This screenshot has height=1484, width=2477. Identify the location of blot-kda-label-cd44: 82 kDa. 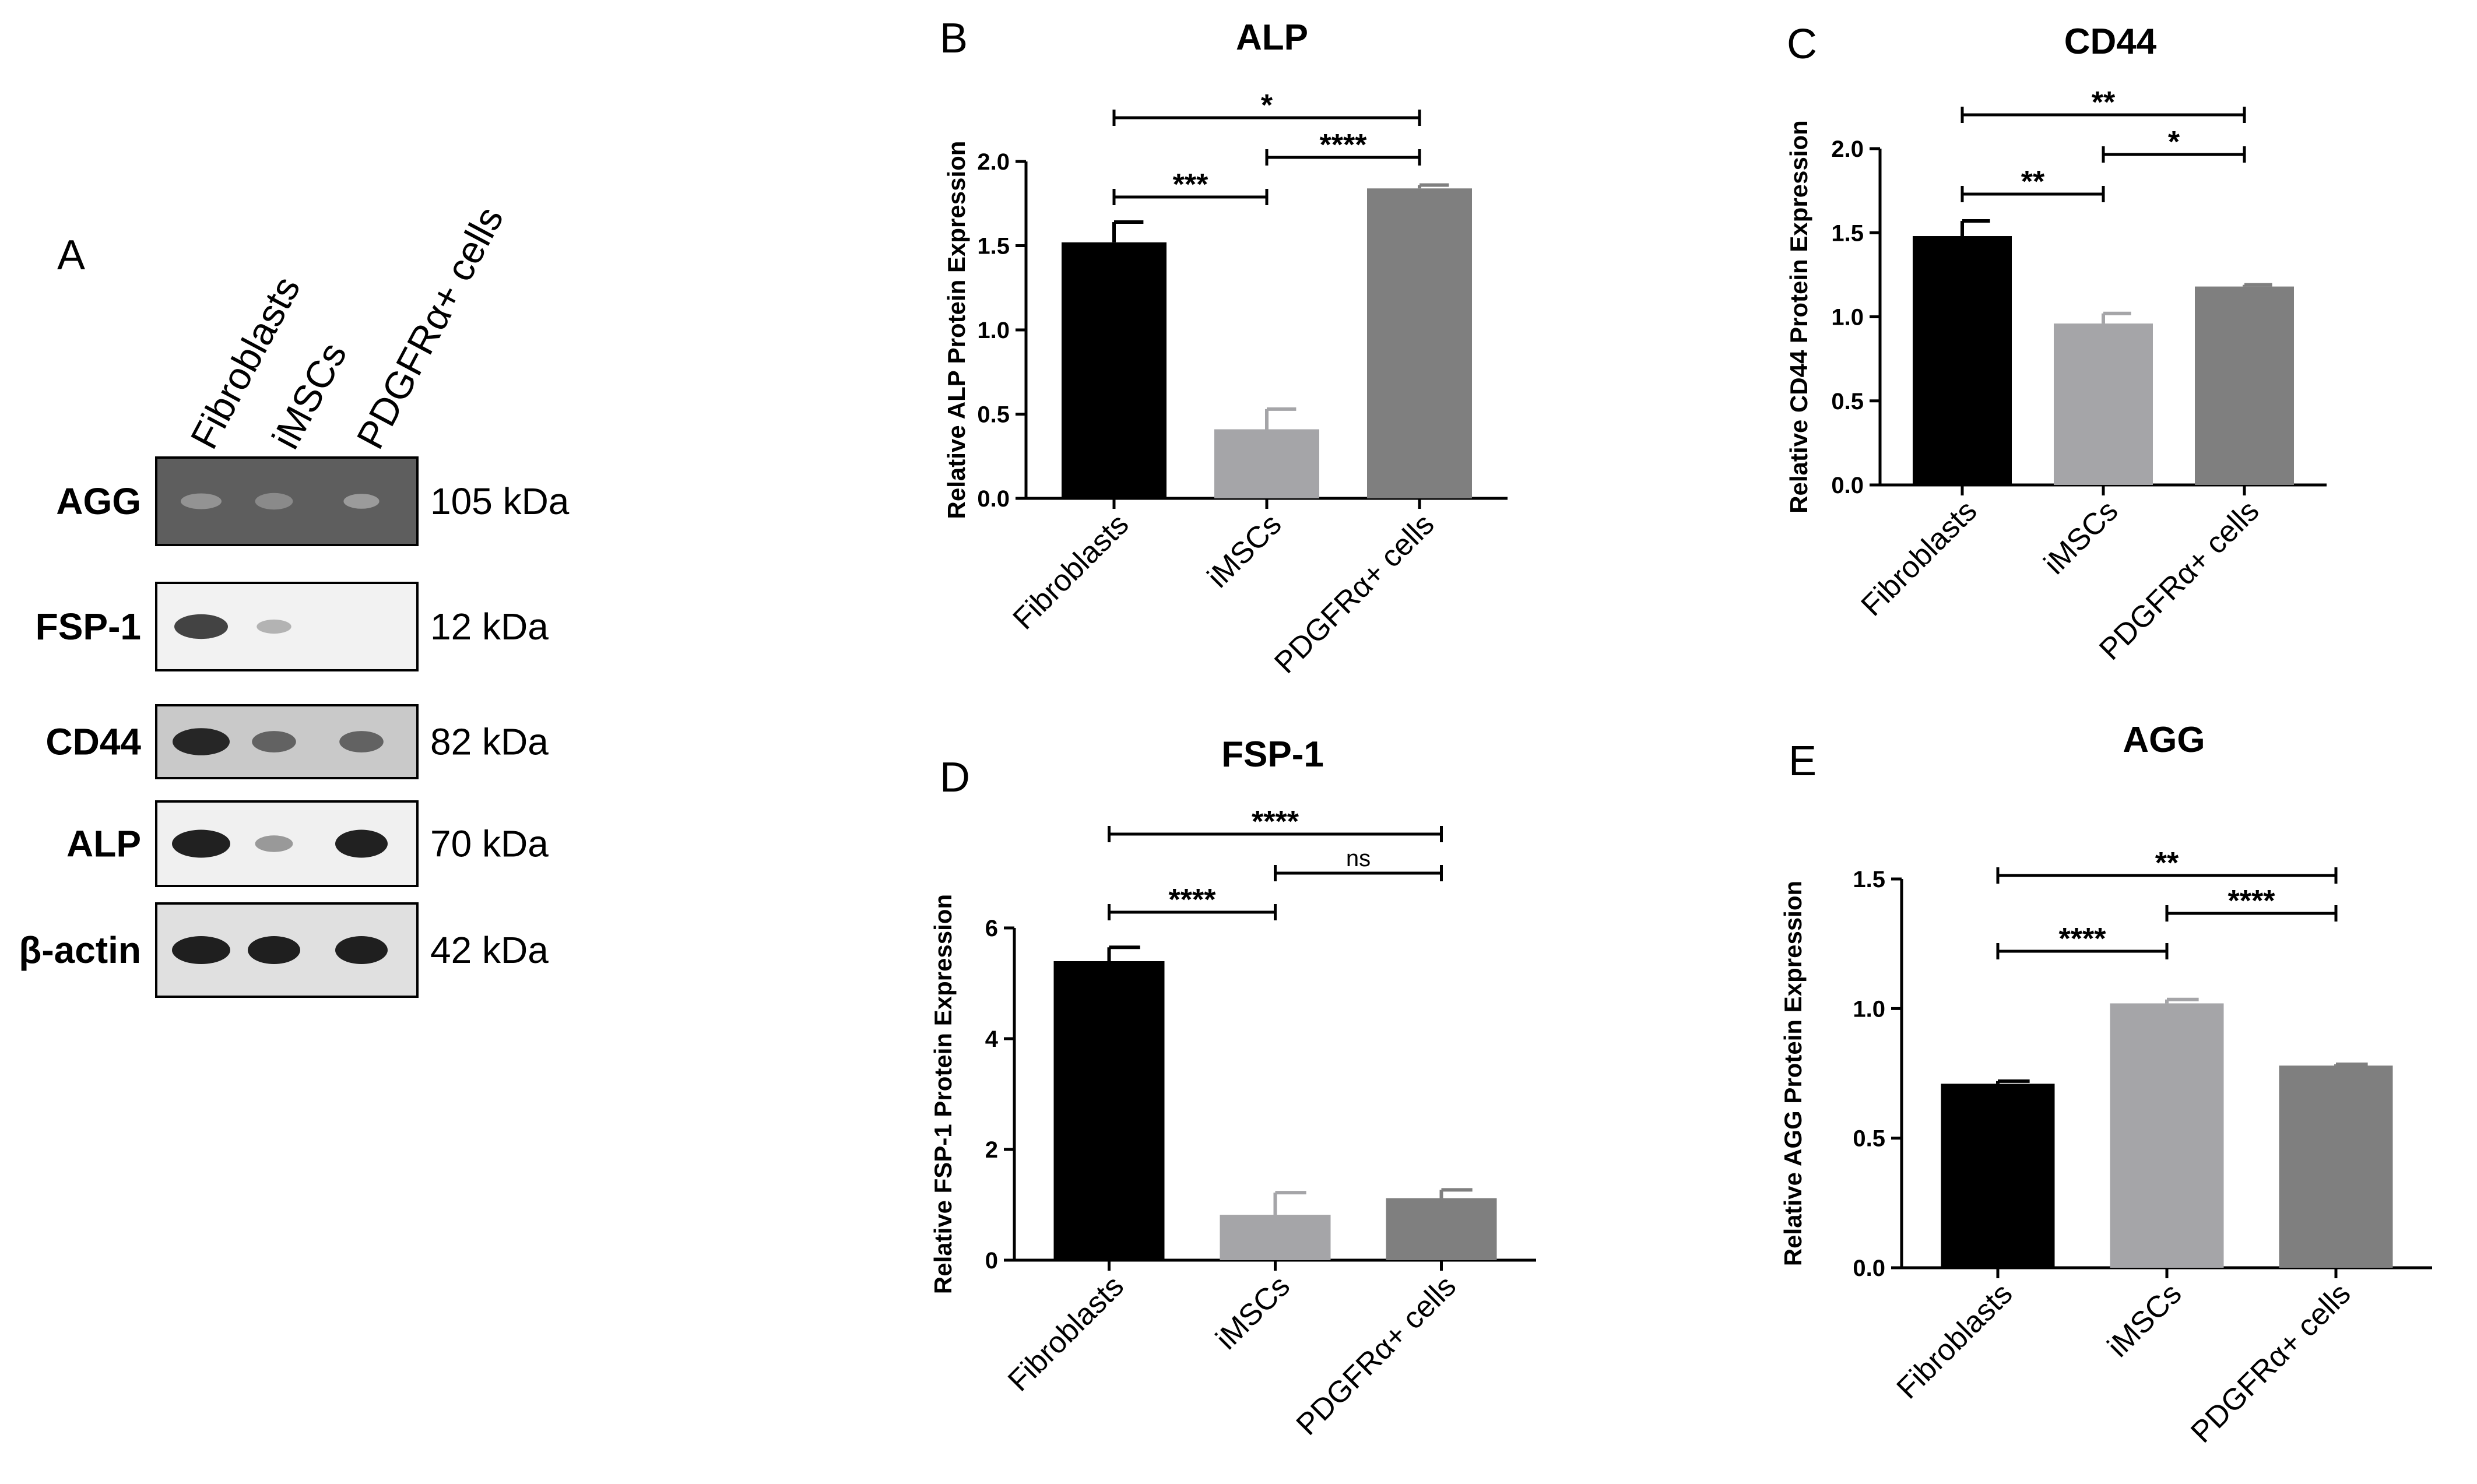
(489, 742).